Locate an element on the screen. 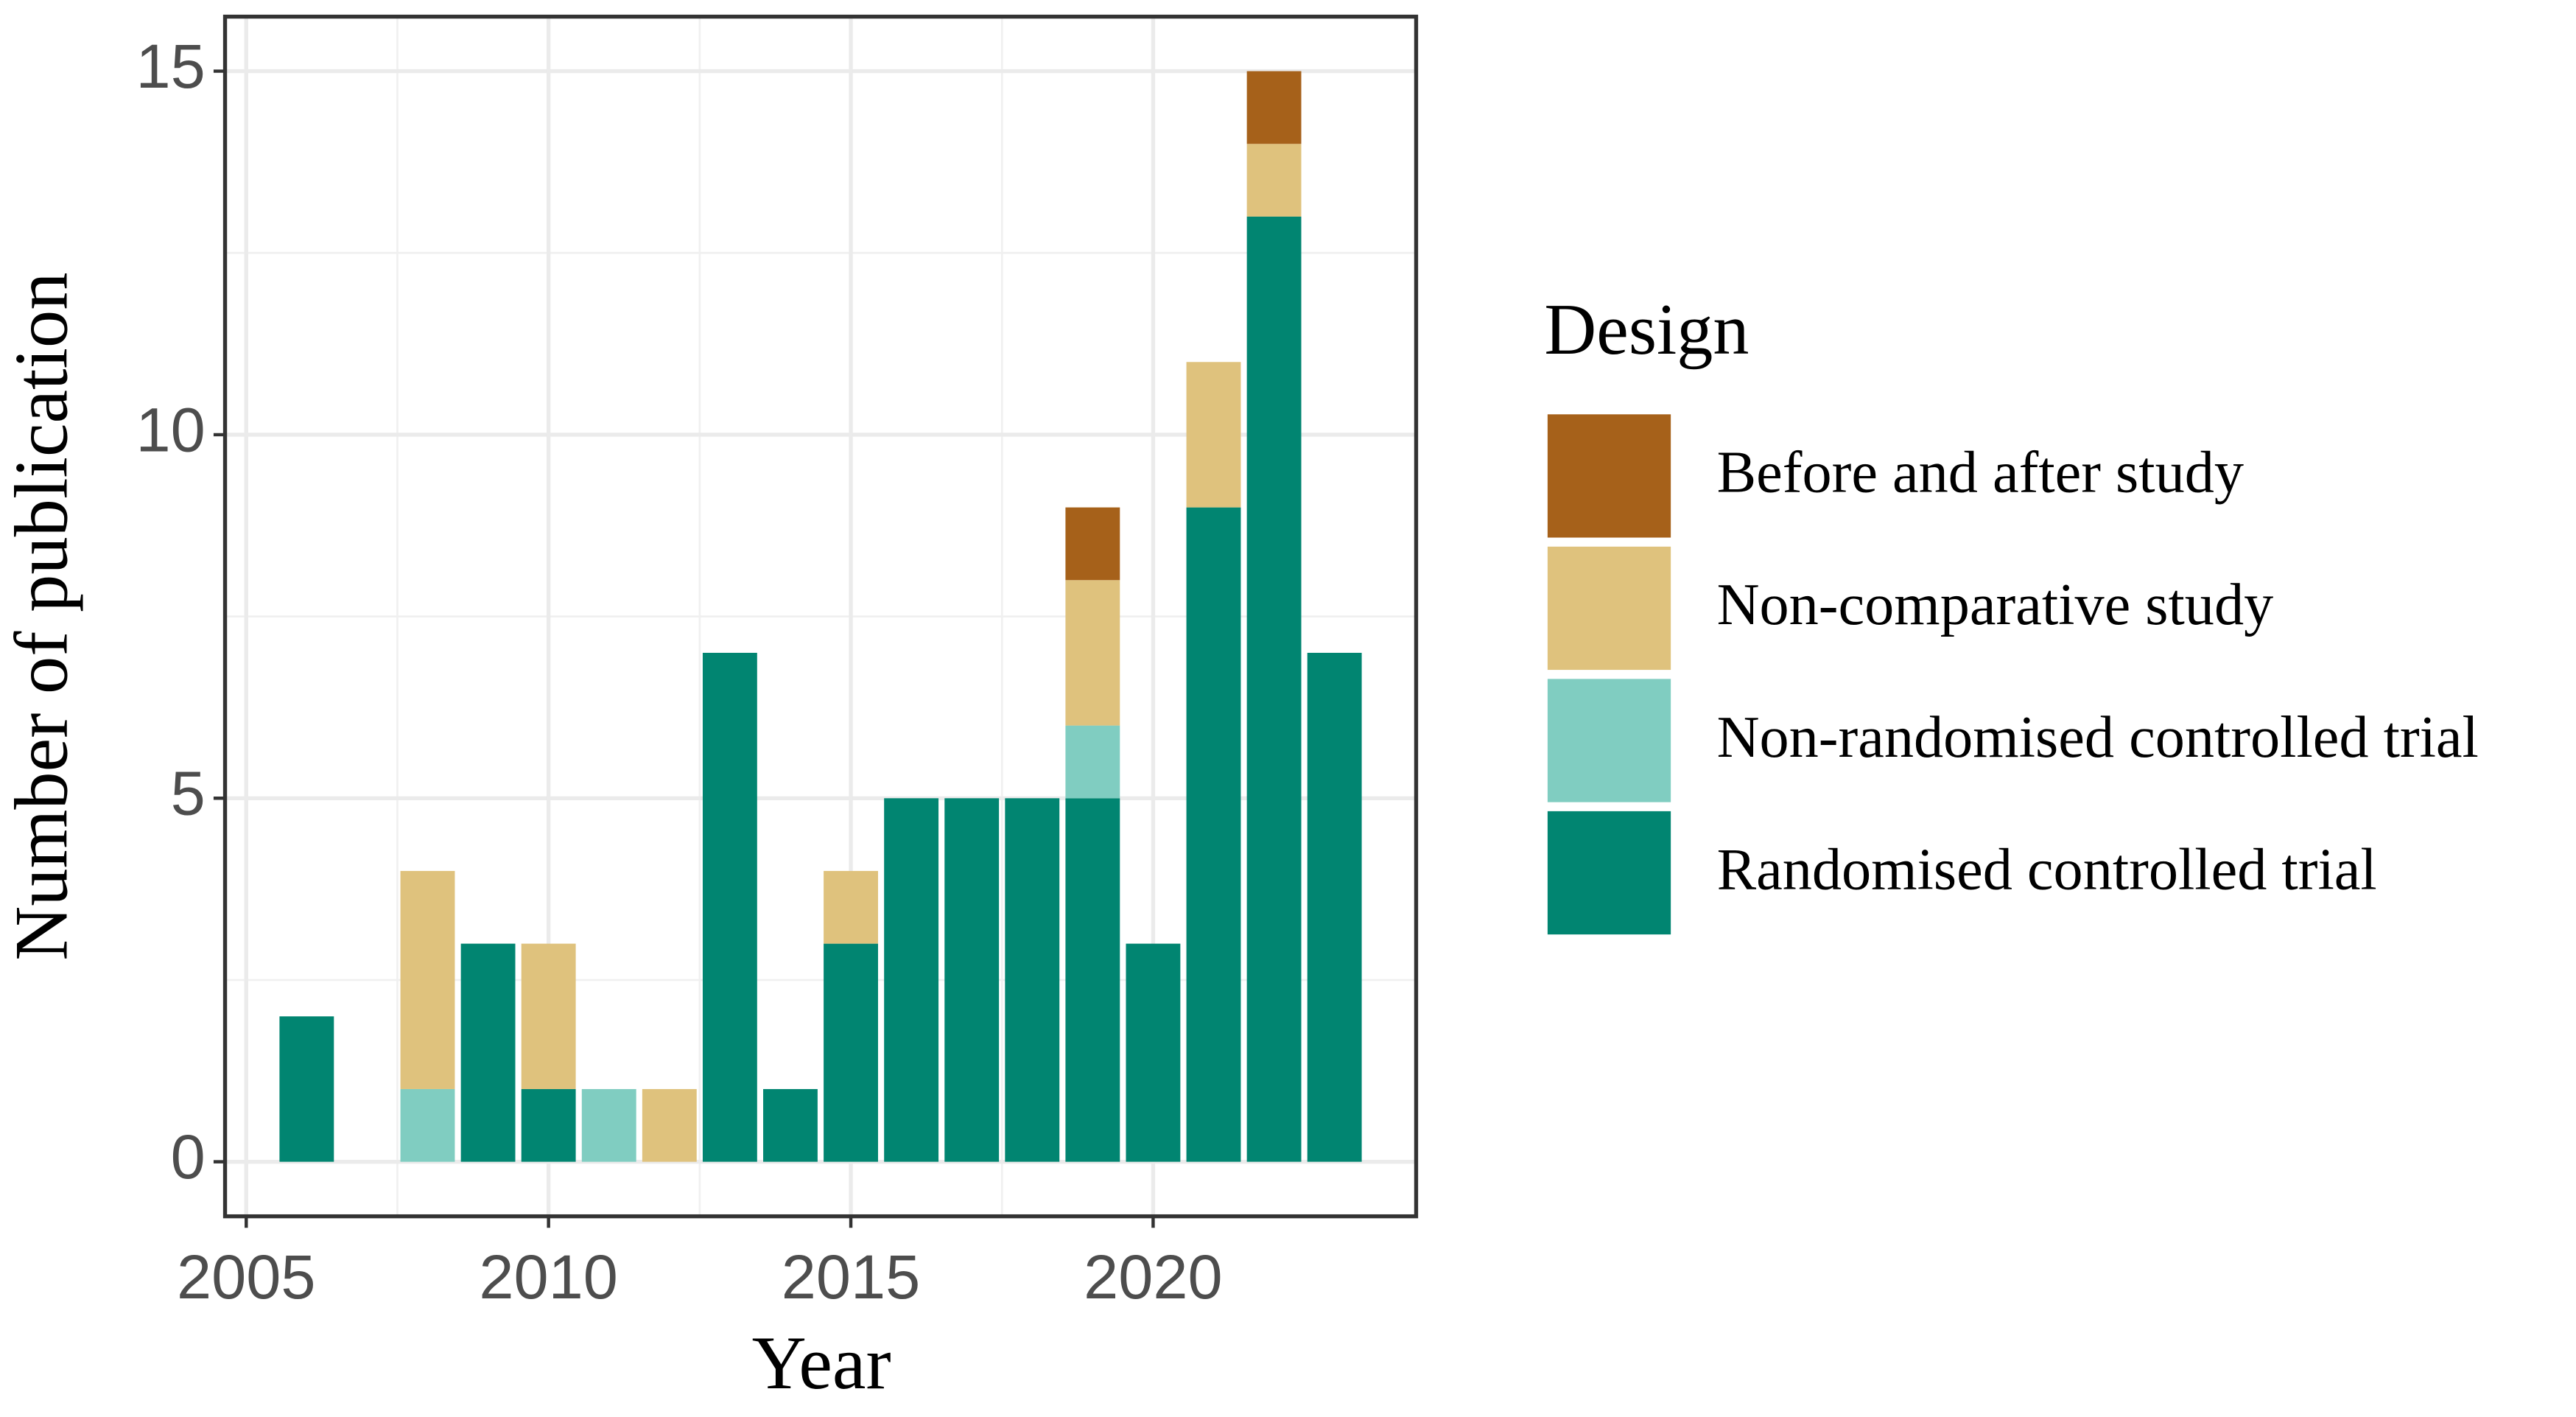 The width and height of the screenshot is (2576, 1417). legend-label: Non-randomised controlled trial is located at coordinates (2098, 737).